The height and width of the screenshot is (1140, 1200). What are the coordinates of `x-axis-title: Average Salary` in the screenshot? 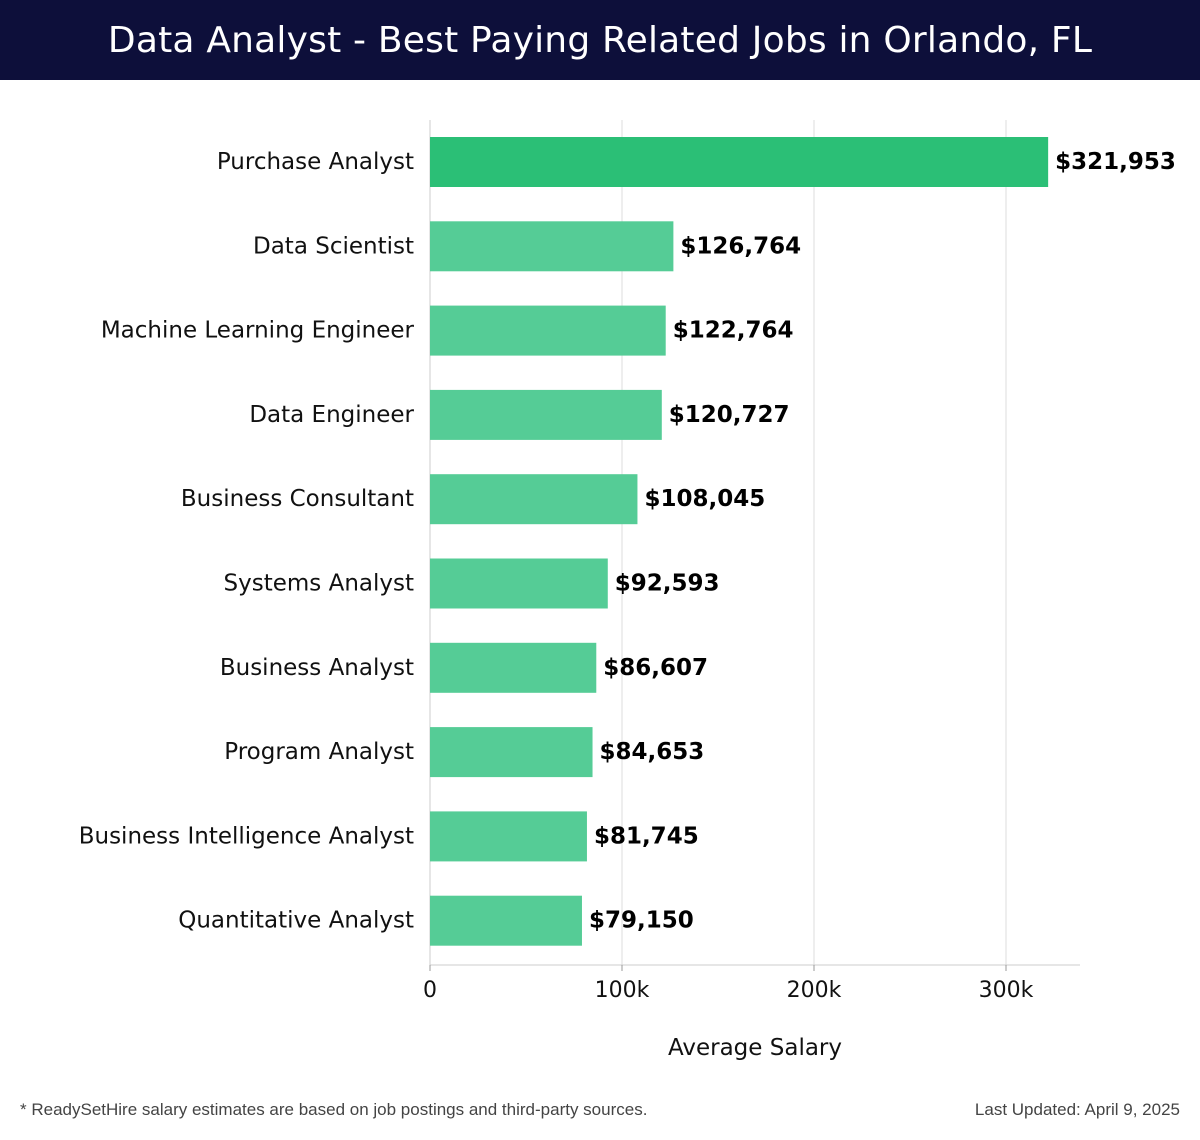 It's located at (755, 1048).